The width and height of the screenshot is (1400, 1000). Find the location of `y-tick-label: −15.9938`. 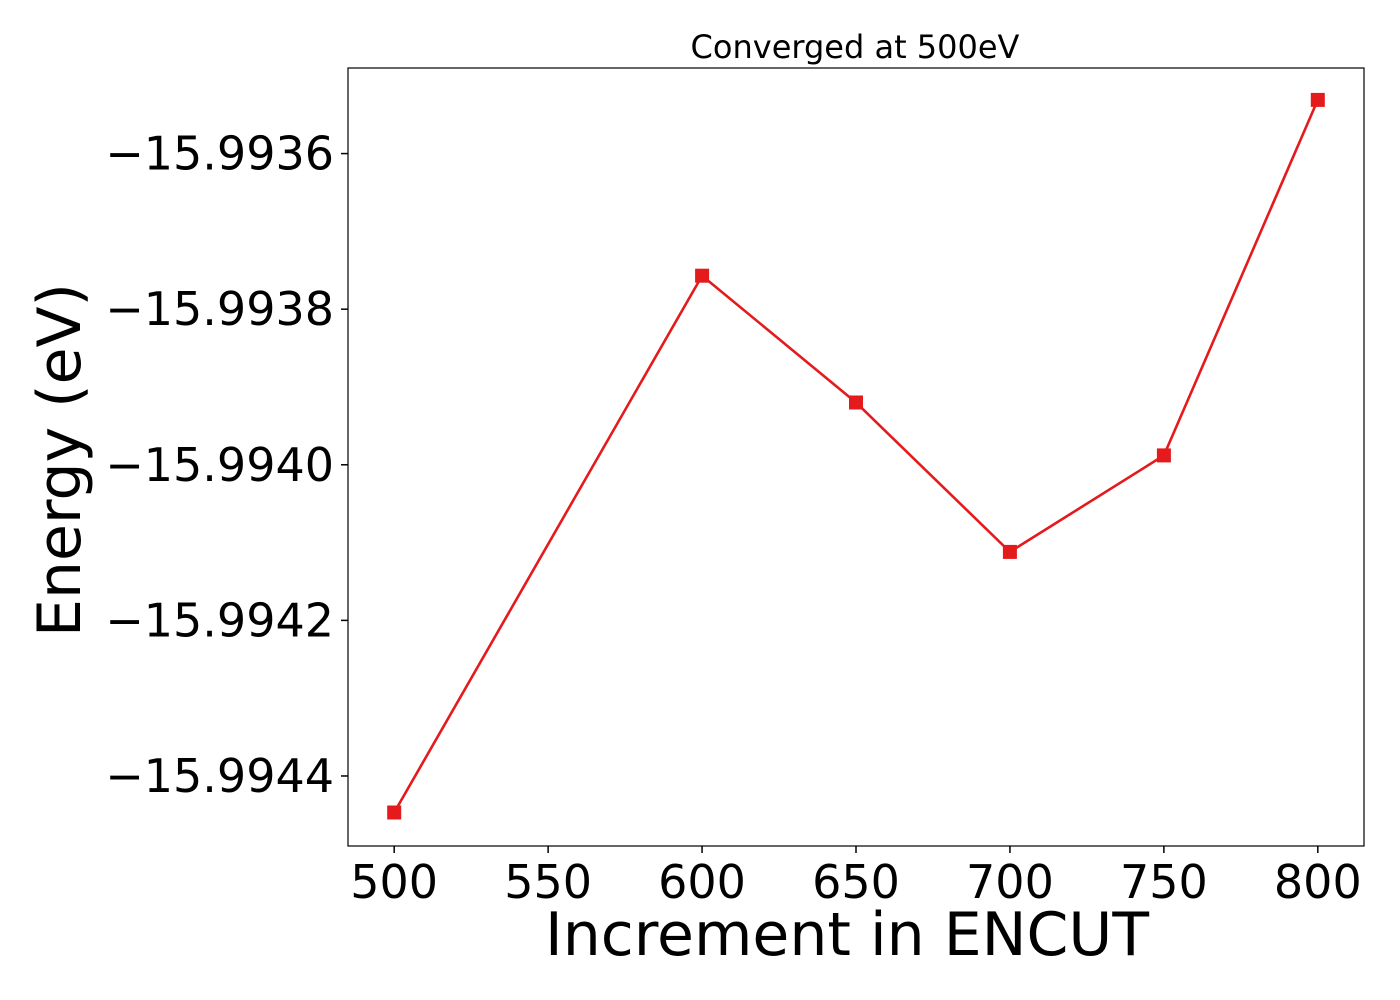

y-tick-label: −15.9938 is located at coordinates (219, 309).